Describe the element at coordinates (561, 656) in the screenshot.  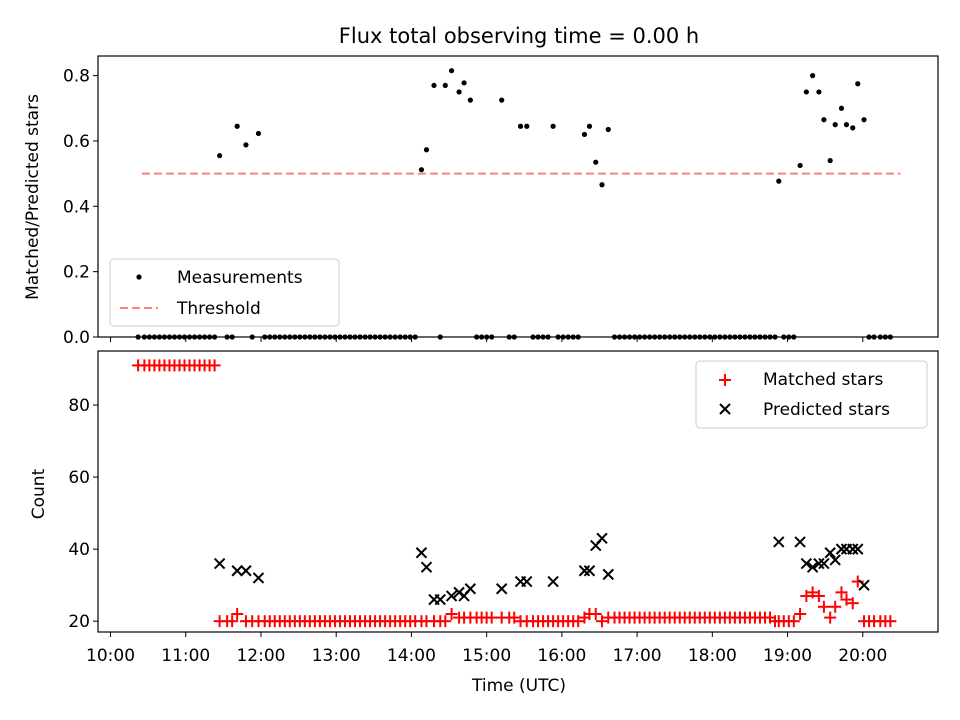
I see `bottom-x-tick-label: 16:00` at that location.